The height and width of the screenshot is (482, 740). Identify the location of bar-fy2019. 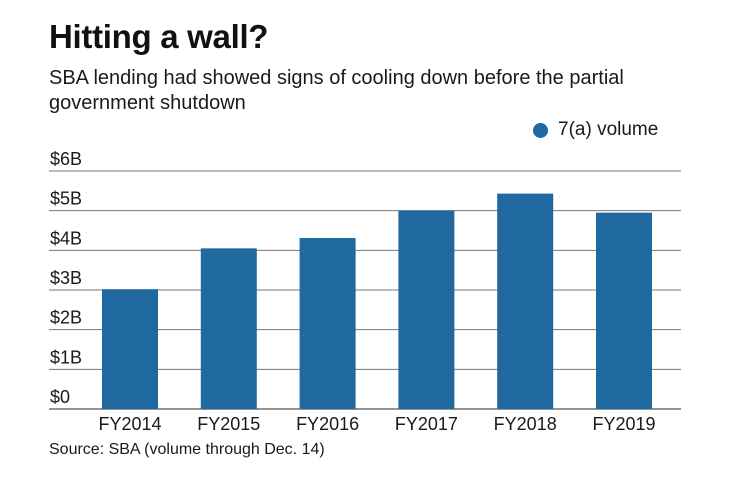
(624, 310).